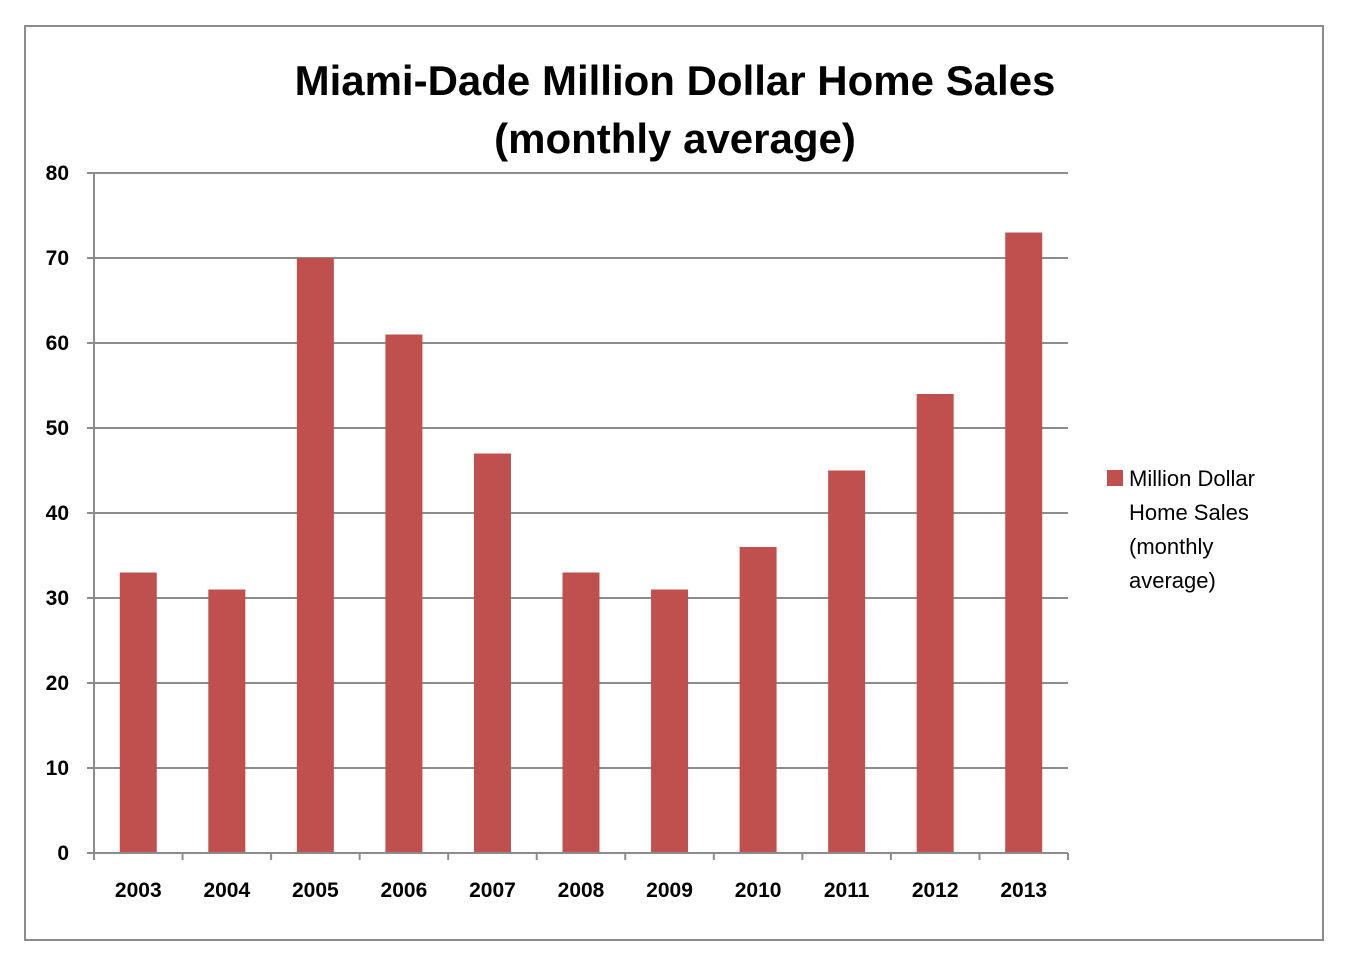  What do you see at coordinates (57, 173) in the screenshot?
I see `y-tick-label-80: 80` at bounding box center [57, 173].